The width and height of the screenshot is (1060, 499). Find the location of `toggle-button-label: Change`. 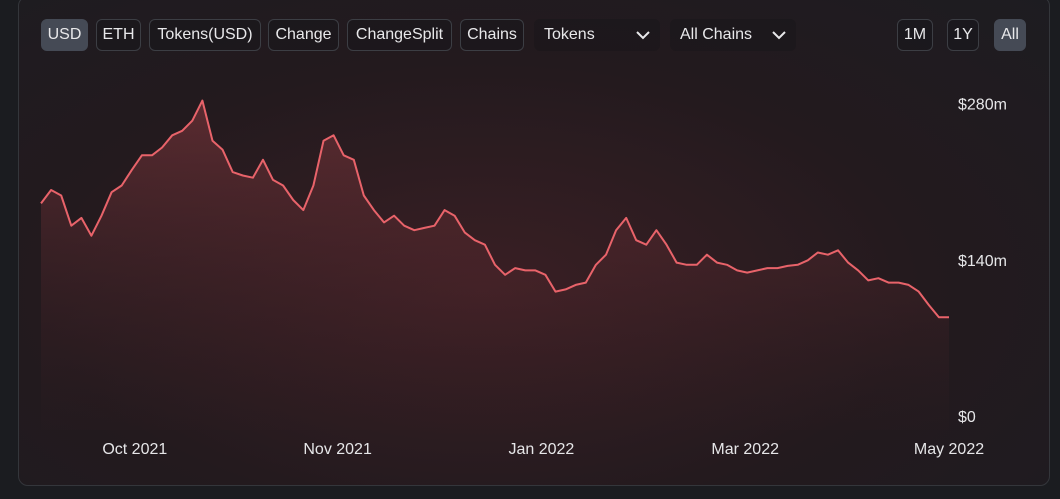

toggle-button-label: Change is located at coordinates (303, 34).